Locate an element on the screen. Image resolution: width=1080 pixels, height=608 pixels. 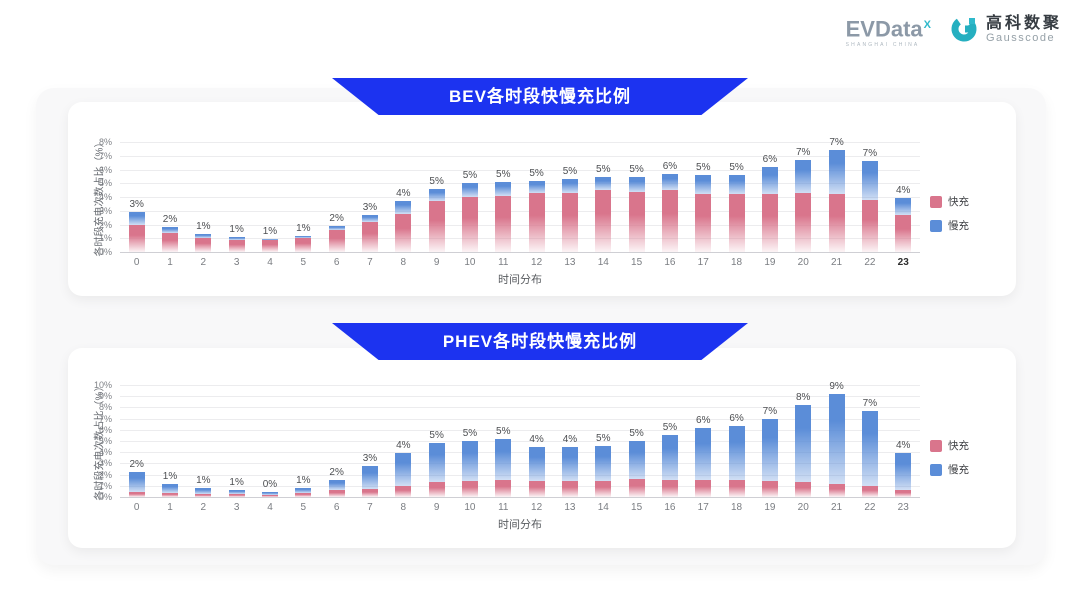
bar-slot: 6% 18 is located at coordinates (736, 449).